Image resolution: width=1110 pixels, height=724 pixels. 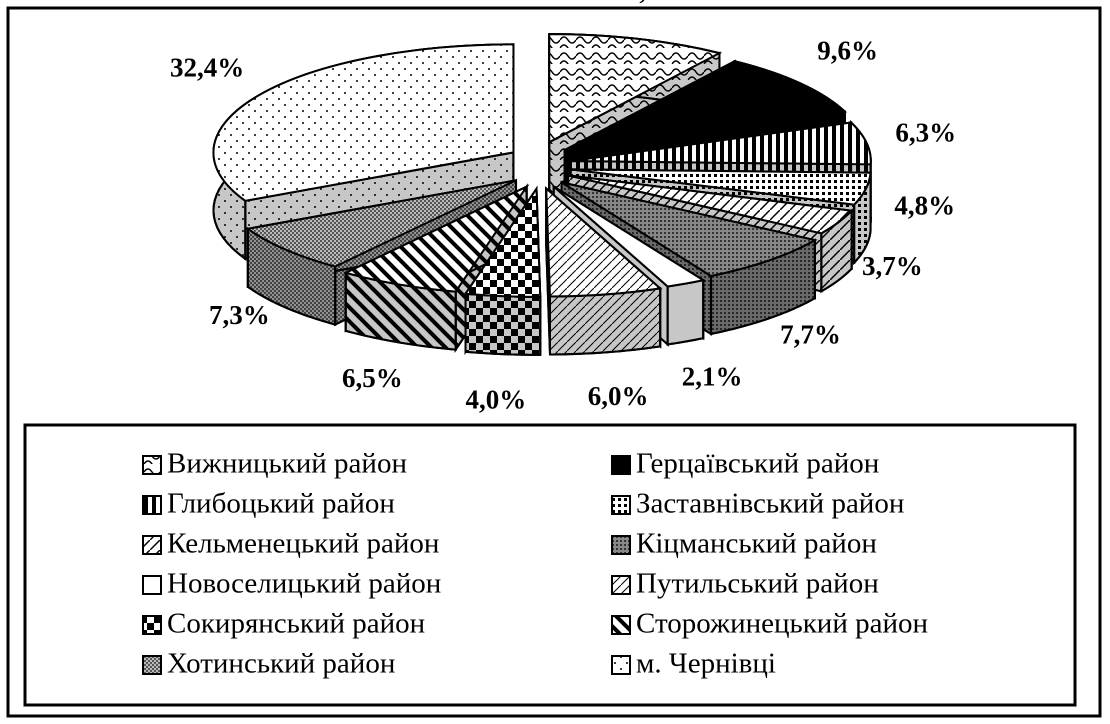 I want to click on legend-label: Герцаївський район, so click(x=757, y=464).